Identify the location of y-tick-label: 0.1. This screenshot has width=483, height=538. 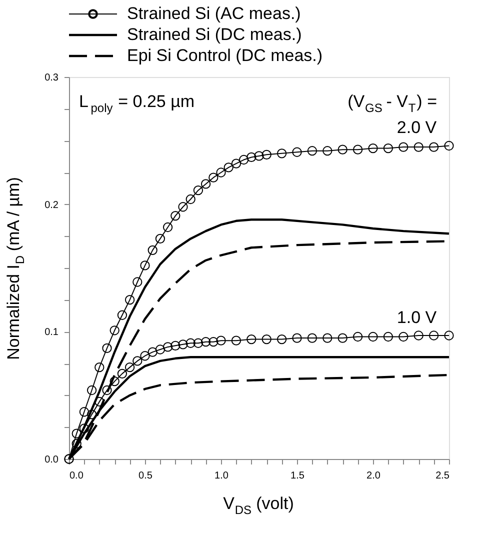
(51, 332).